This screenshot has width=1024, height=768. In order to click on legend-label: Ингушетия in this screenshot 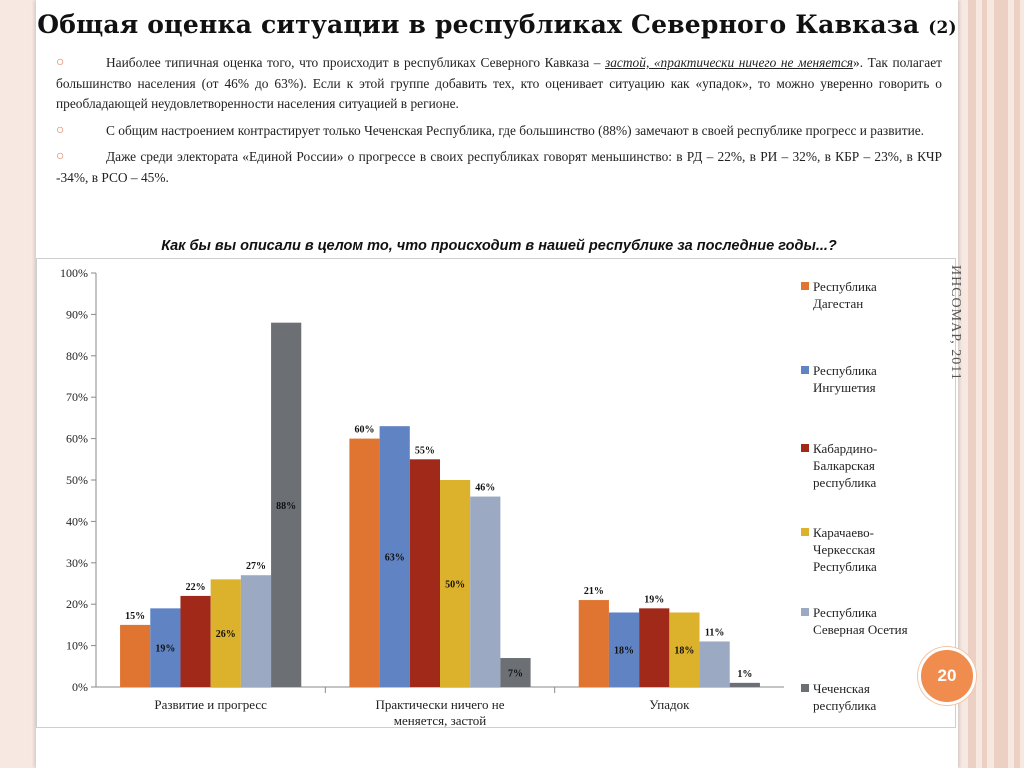, I will do `click(844, 387)`.